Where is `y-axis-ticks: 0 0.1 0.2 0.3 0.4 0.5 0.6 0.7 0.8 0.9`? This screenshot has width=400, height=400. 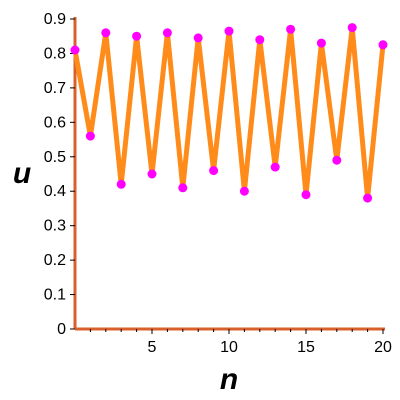 y-axis-ticks: 0 0.1 0.2 0.3 0.4 0.5 0.6 0.7 0.8 0.9 is located at coordinates (59, 174).